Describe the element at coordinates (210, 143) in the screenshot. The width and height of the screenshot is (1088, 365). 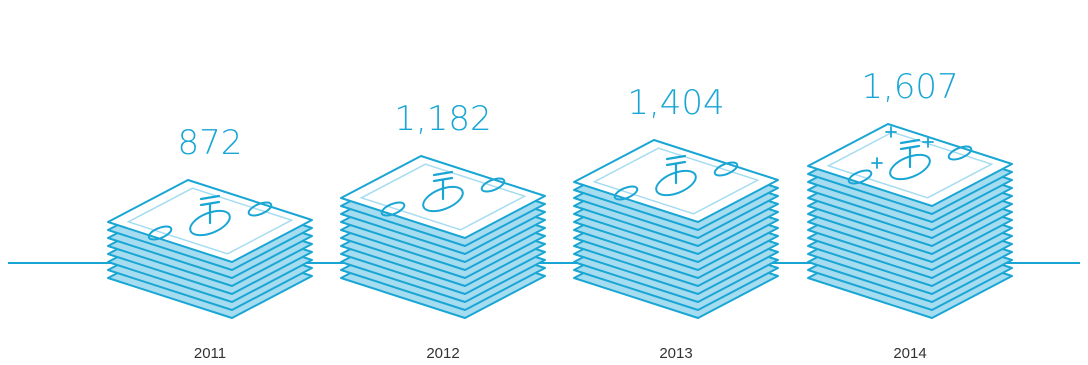
I see `data-label: 872` at that location.